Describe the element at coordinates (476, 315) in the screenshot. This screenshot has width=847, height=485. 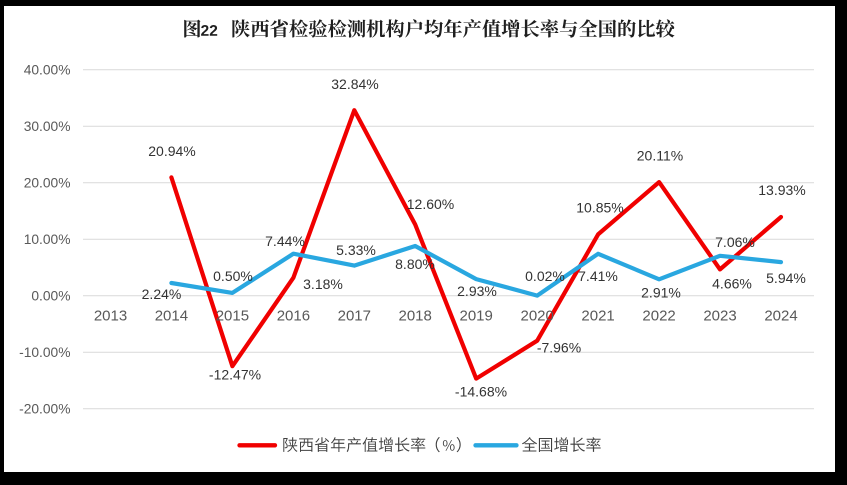
I see `svg-text: 2019` at that location.